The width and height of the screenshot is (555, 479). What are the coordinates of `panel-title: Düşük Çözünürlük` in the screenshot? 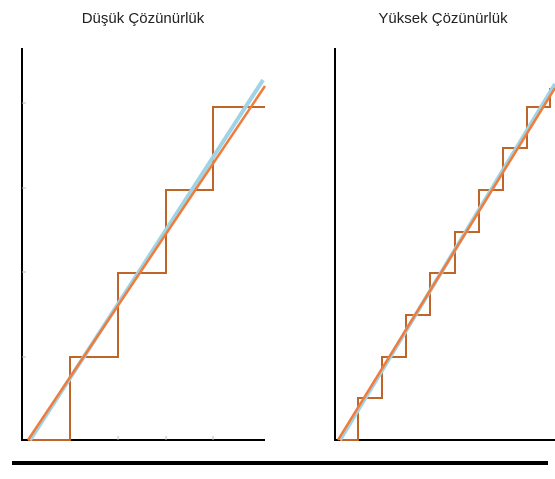 It's located at (143, 18).